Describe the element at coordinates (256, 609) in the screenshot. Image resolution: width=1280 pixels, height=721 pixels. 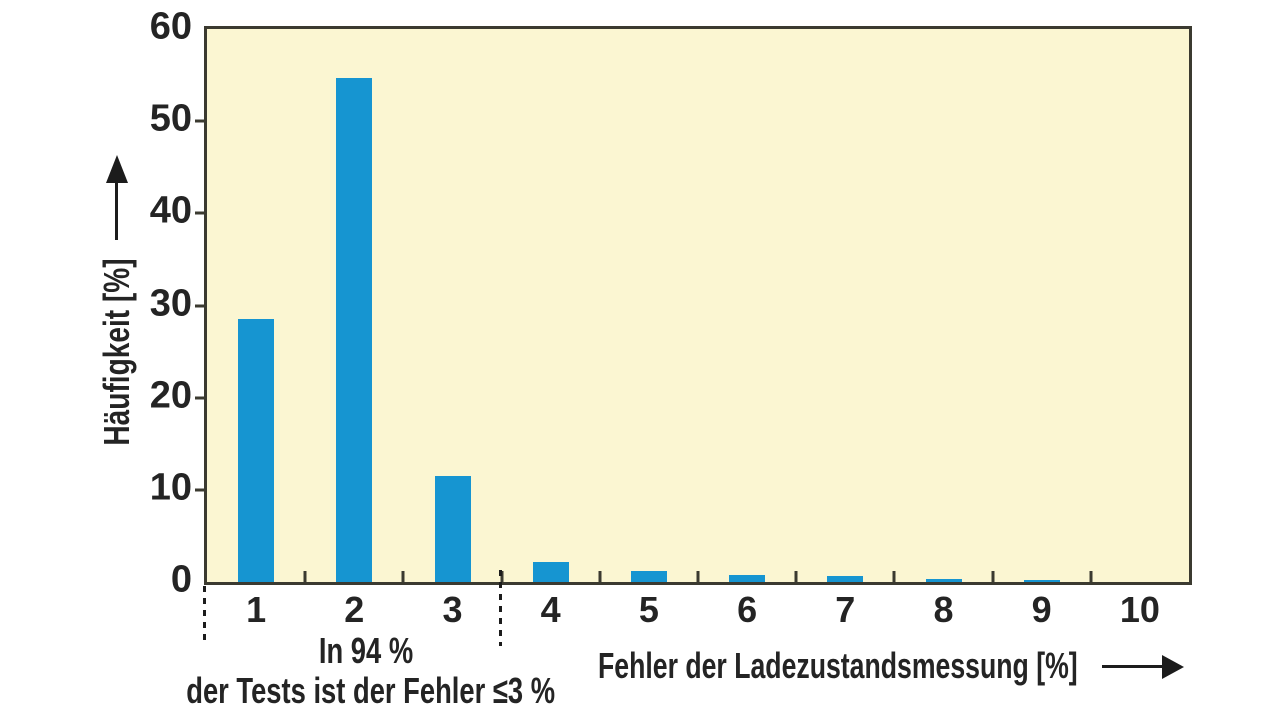
I see `x-tick-label-1: 1` at that location.